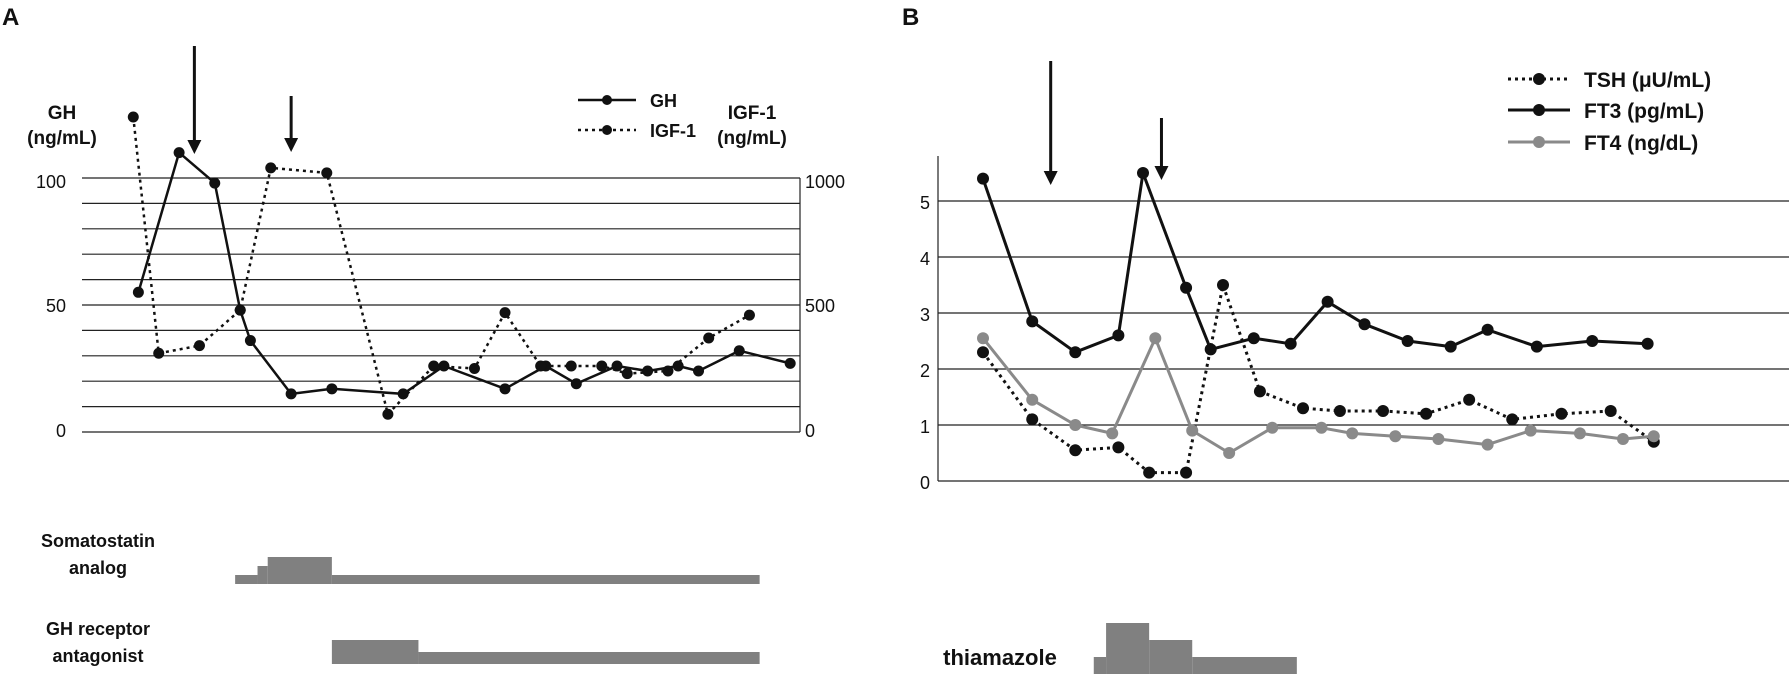 Image resolution: width=1789 pixels, height=677 pixels. Describe the element at coordinates (825, 182) in the screenshot. I see `igf1-tick-1000: 1000` at that location.